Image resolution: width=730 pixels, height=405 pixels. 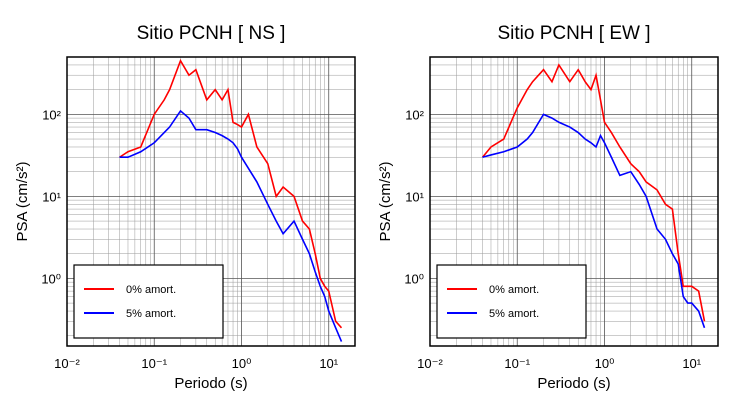 I want to click on chart-title: Sitio PCNH [ NS ], so click(x=211, y=33).